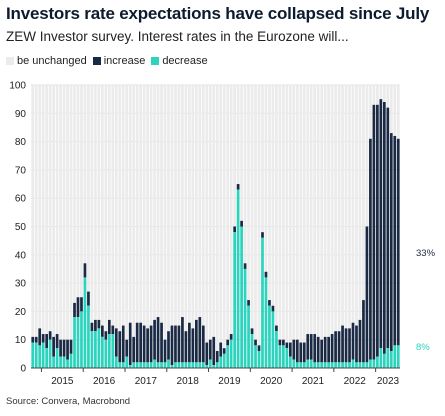 The width and height of the screenshot is (445, 416). Describe the element at coordinates (68, 401) in the screenshot. I see `source-note: Source: Convera, Macrobond` at that location.